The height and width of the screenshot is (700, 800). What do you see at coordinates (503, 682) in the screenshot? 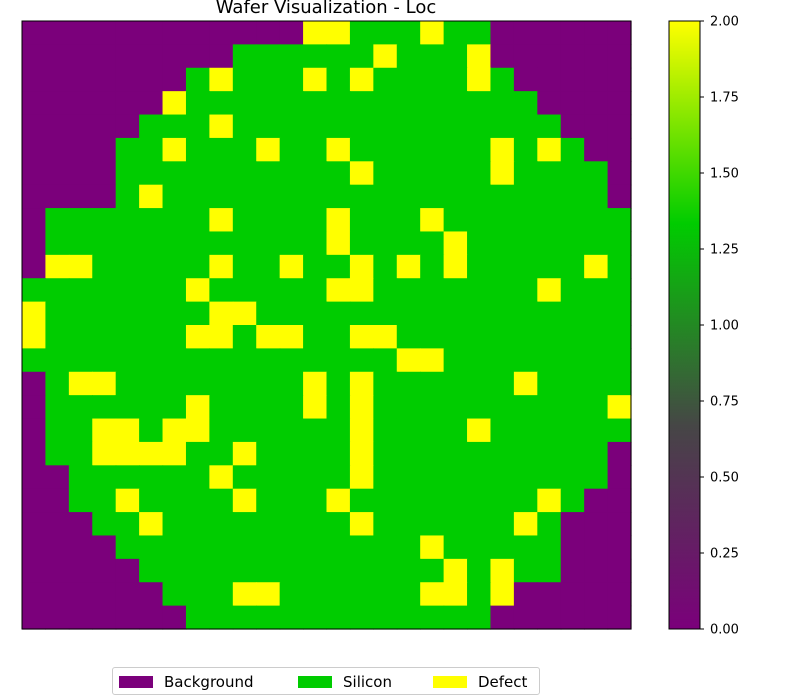
I see `legend-label-defect: Defect` at bounding box center [503, 682].